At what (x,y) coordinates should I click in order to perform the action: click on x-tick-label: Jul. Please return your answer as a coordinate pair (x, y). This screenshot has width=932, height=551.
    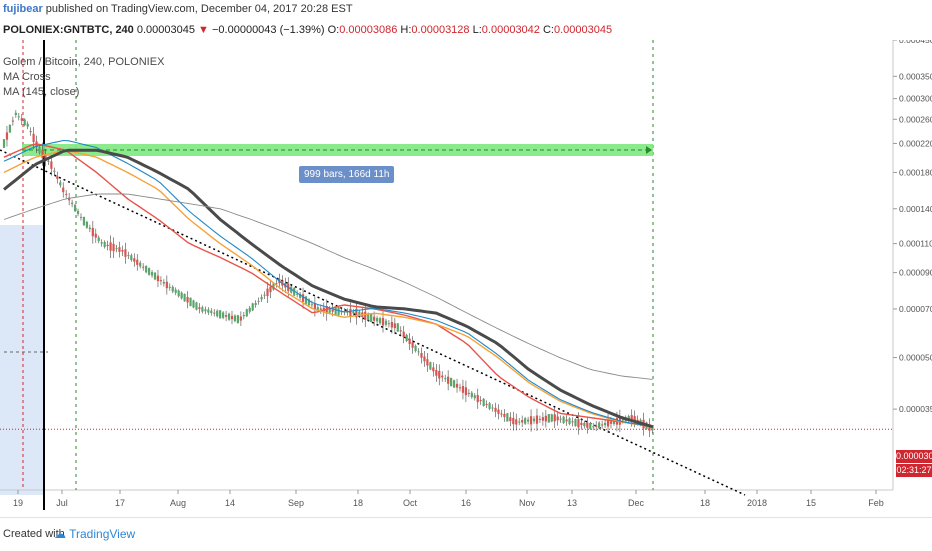
    Looking at the image, I should click on (62, 503).